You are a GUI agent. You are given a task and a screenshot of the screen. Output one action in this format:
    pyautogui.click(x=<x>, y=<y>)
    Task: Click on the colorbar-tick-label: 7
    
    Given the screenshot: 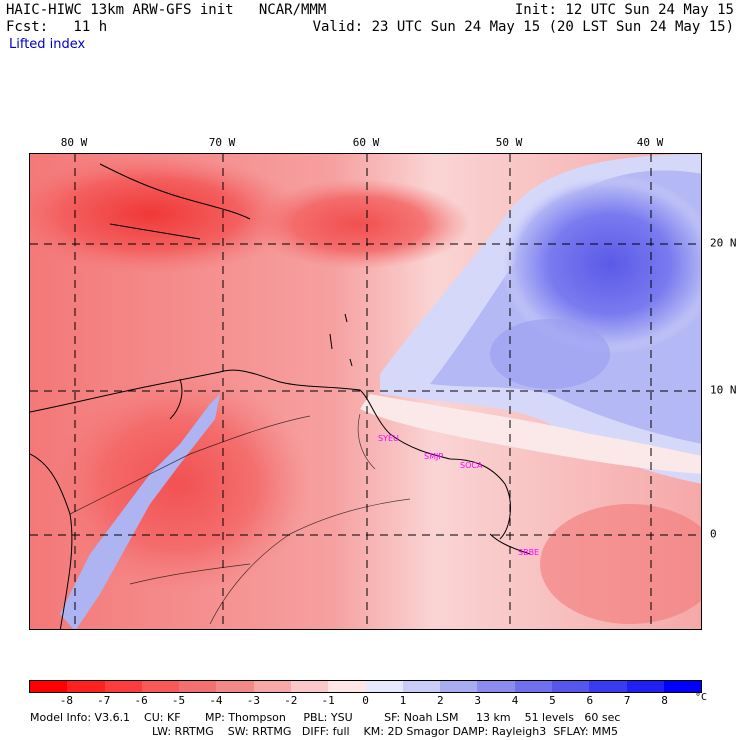 What is the action you would take?
    pyautogui.click(x=627, y=700)
    